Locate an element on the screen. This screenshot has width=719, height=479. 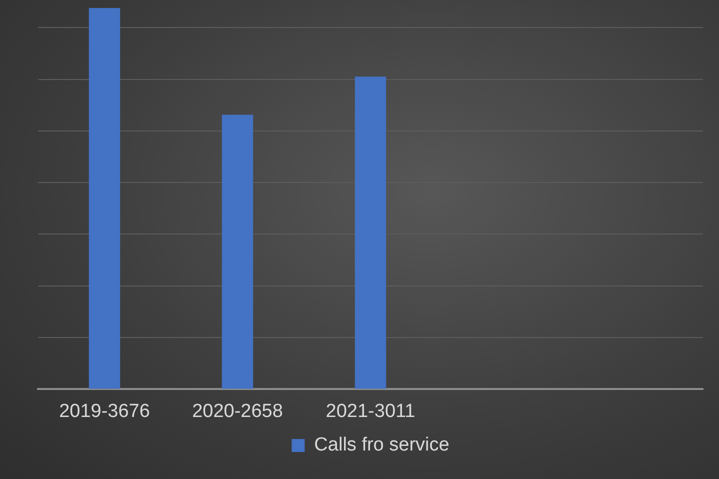
x-tick-label: 2021-3011 is located at coordinates (371, 411).